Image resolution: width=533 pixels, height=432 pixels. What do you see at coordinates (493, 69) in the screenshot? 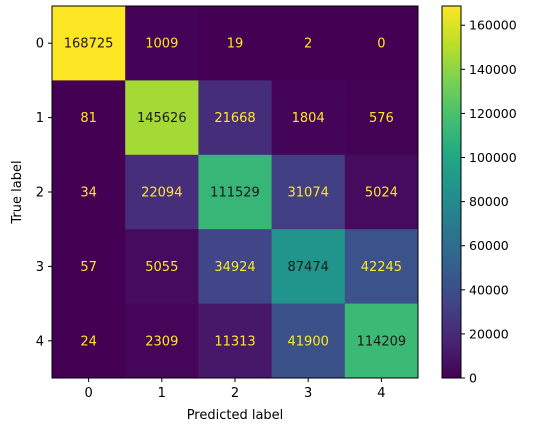
I see `colorbar-tick-label: 140000` at bounding box center [493, 69].